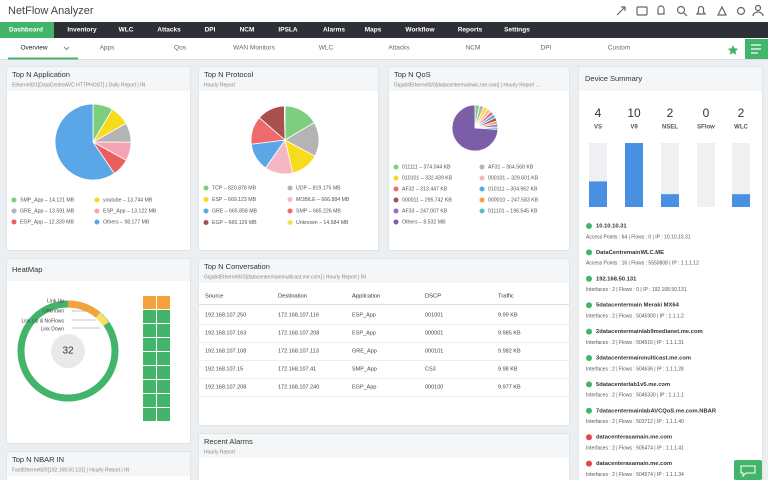  Describe the element at coordinates (292, 297) in the screenshot. I see `table-header: Destination` at that location.